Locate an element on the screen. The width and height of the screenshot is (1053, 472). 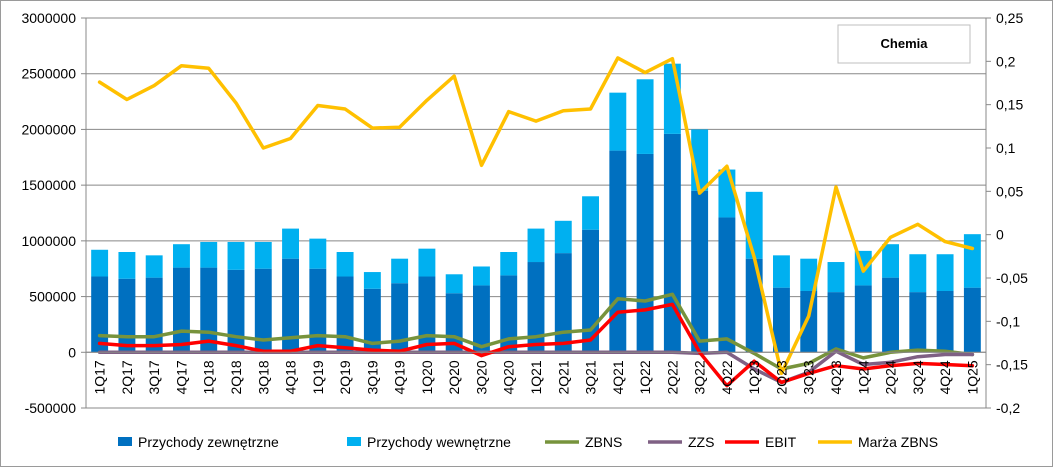
left-axis-tick-label: 1000000 is located at coordinates (48, 241).